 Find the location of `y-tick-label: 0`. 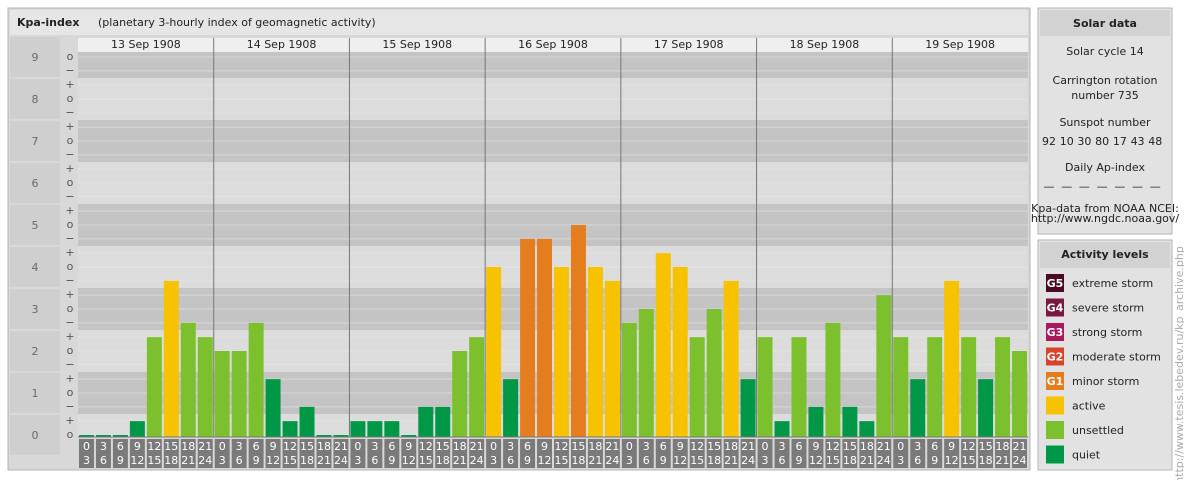

y-tick-label: 0 is located at coordinates (35, 435).